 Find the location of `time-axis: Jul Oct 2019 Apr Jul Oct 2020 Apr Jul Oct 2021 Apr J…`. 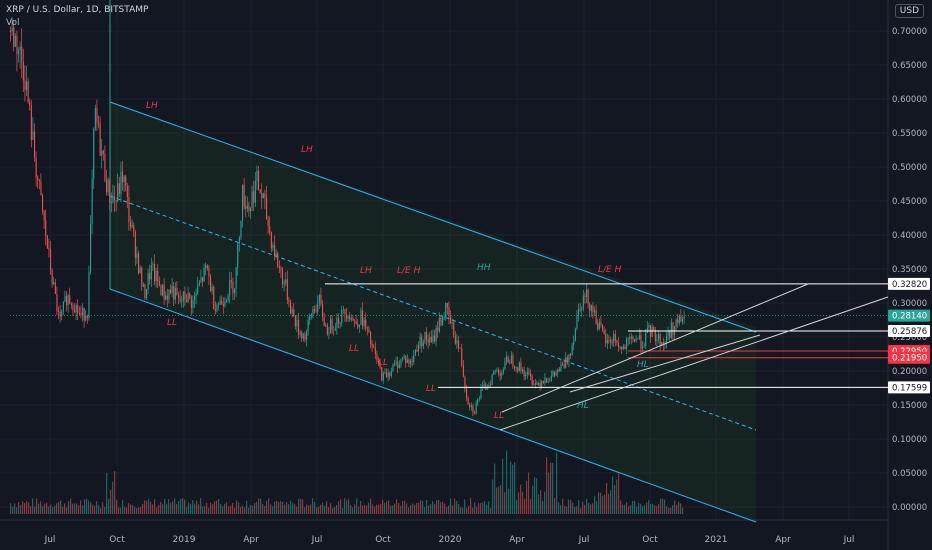

time-axis: Jul Oct 2019 Apr Jul Oct 2020 Apr Jul Oct 2021 Apr J… is located at coordinates (449, 540).